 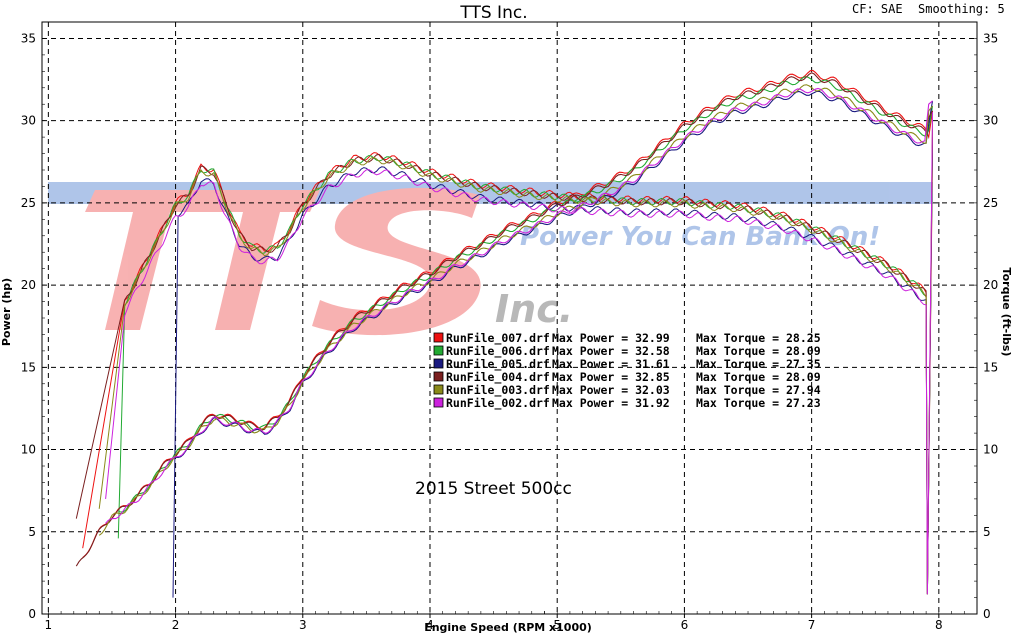 What do you see at coordinates (32, 532) in the screenshot?
I see `y-left-tick-label: 5` at bounding box center [32, 532].